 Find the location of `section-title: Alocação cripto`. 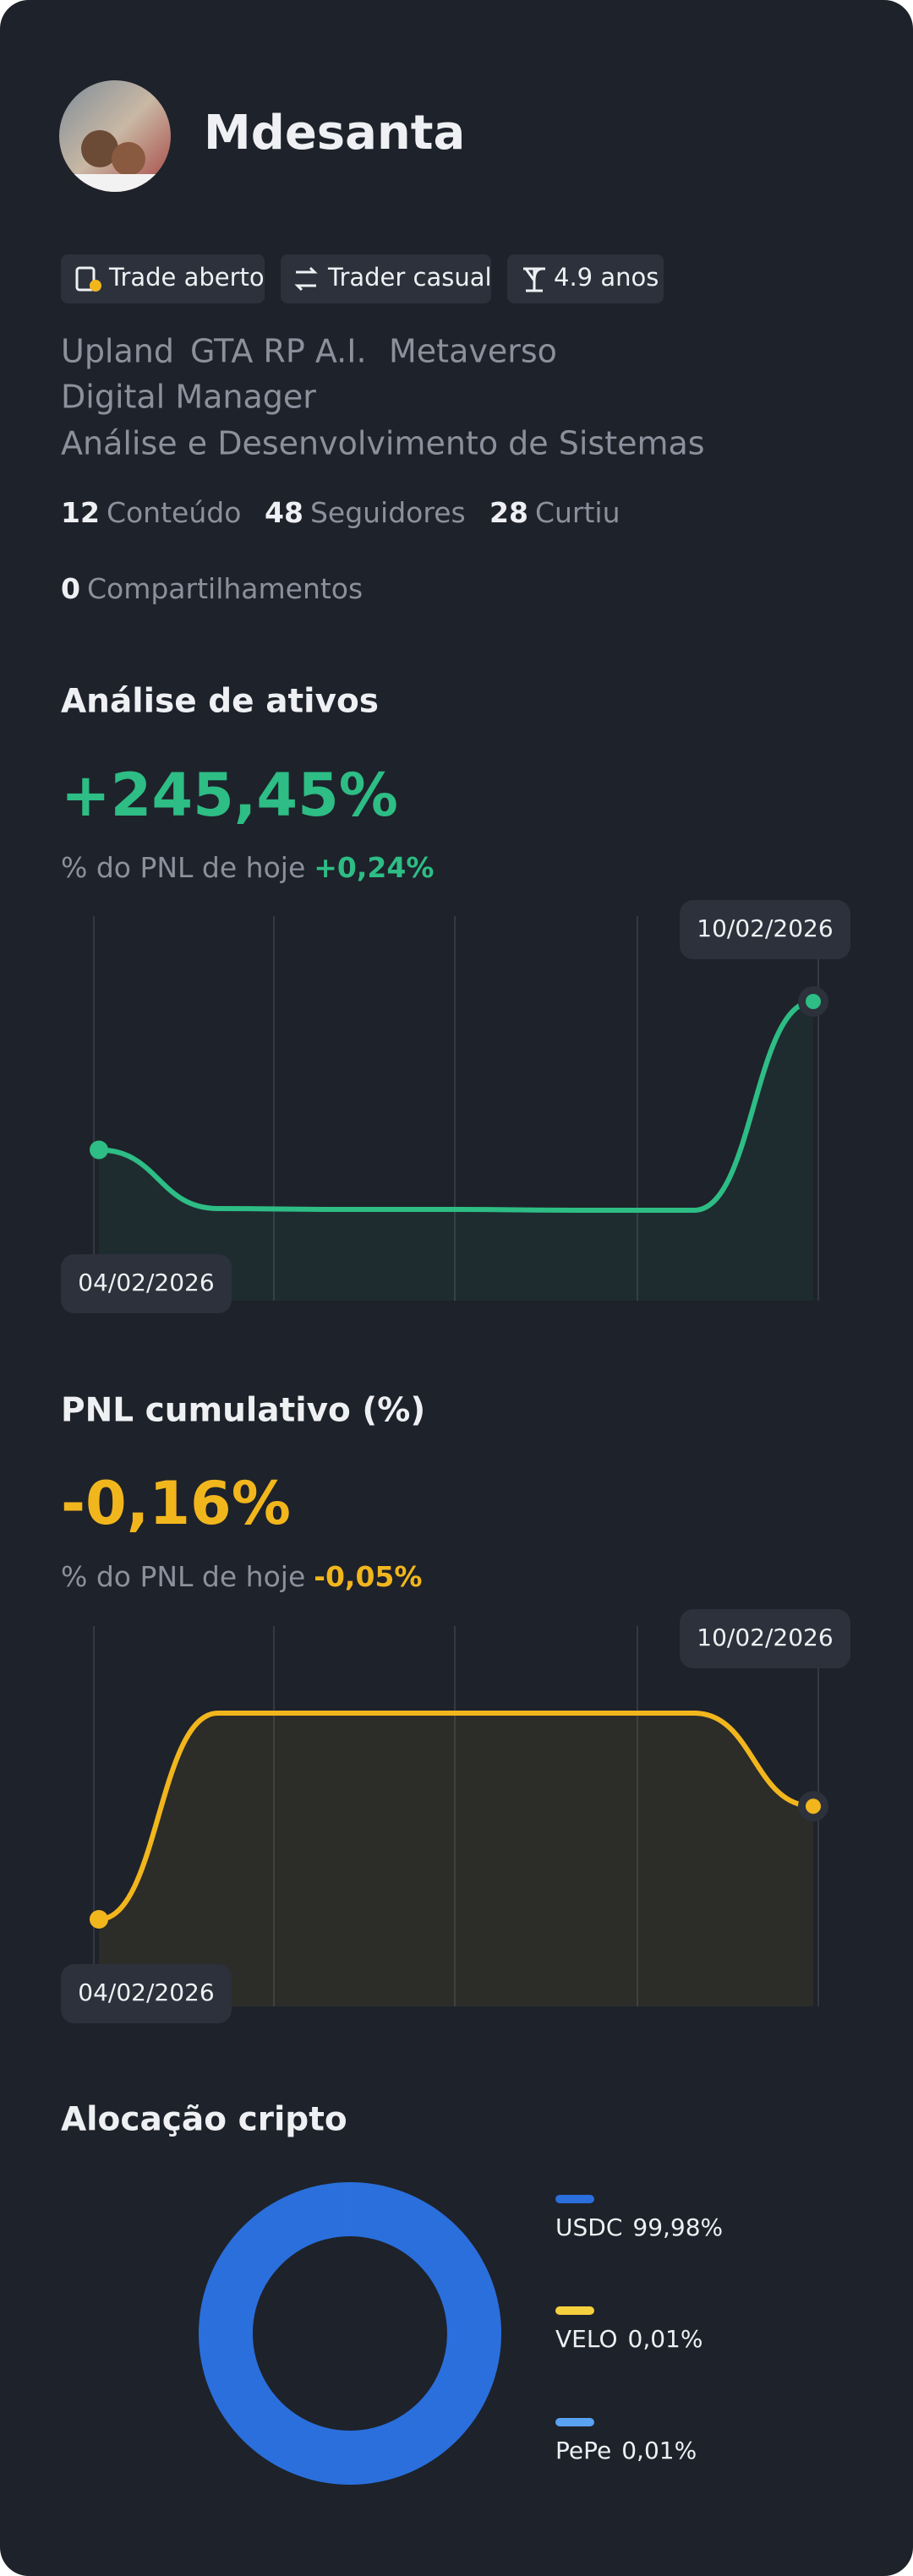

section-title: Alocação cripto is located at coordinates (204, 2120).